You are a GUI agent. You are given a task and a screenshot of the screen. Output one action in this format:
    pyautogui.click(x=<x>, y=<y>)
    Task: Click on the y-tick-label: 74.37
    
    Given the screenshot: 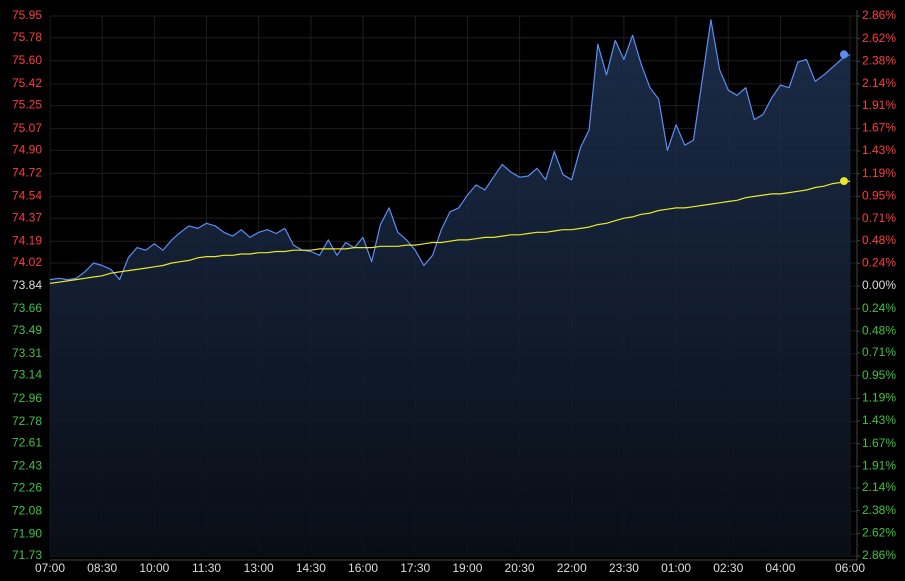 What is the action you would take?
    pyautogui.click(x=27, y=217)
    